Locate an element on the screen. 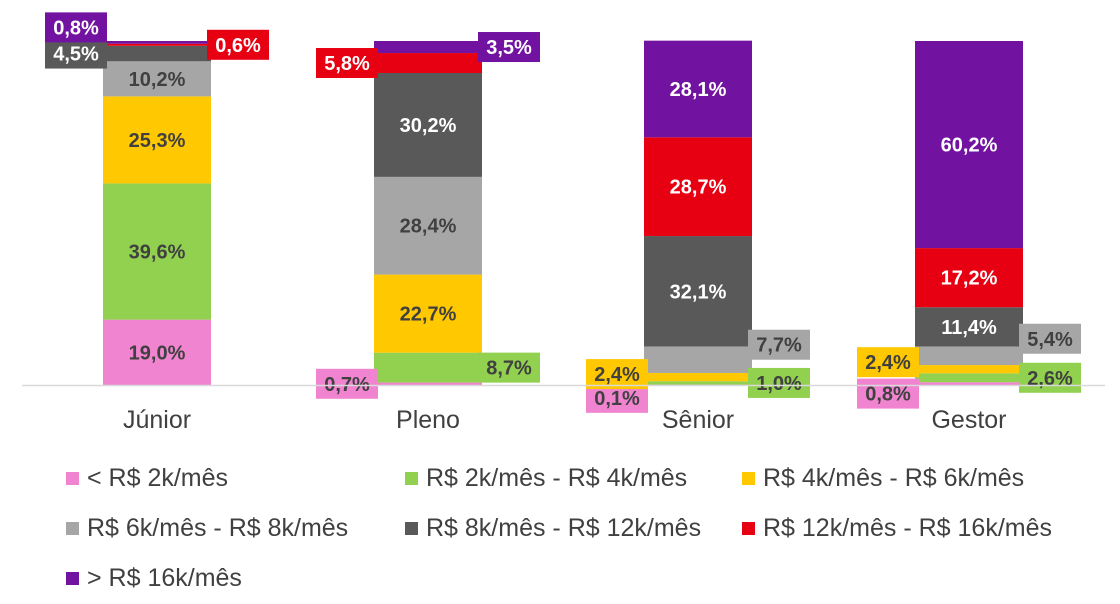 The height and width of the screenshot is (604, 1120). data-label: 30,2% is located at coordinates (428, 126).